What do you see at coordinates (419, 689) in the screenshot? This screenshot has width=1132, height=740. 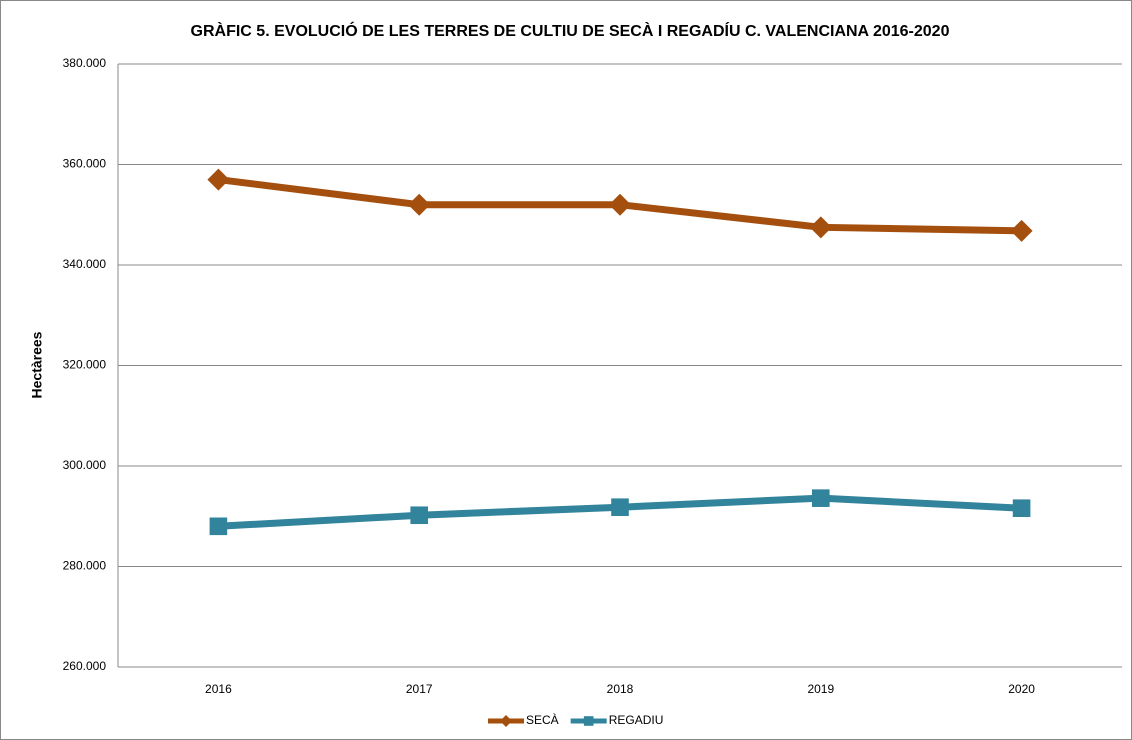 I see `x-tick-label: 2017` at bounding box center [419, 689].